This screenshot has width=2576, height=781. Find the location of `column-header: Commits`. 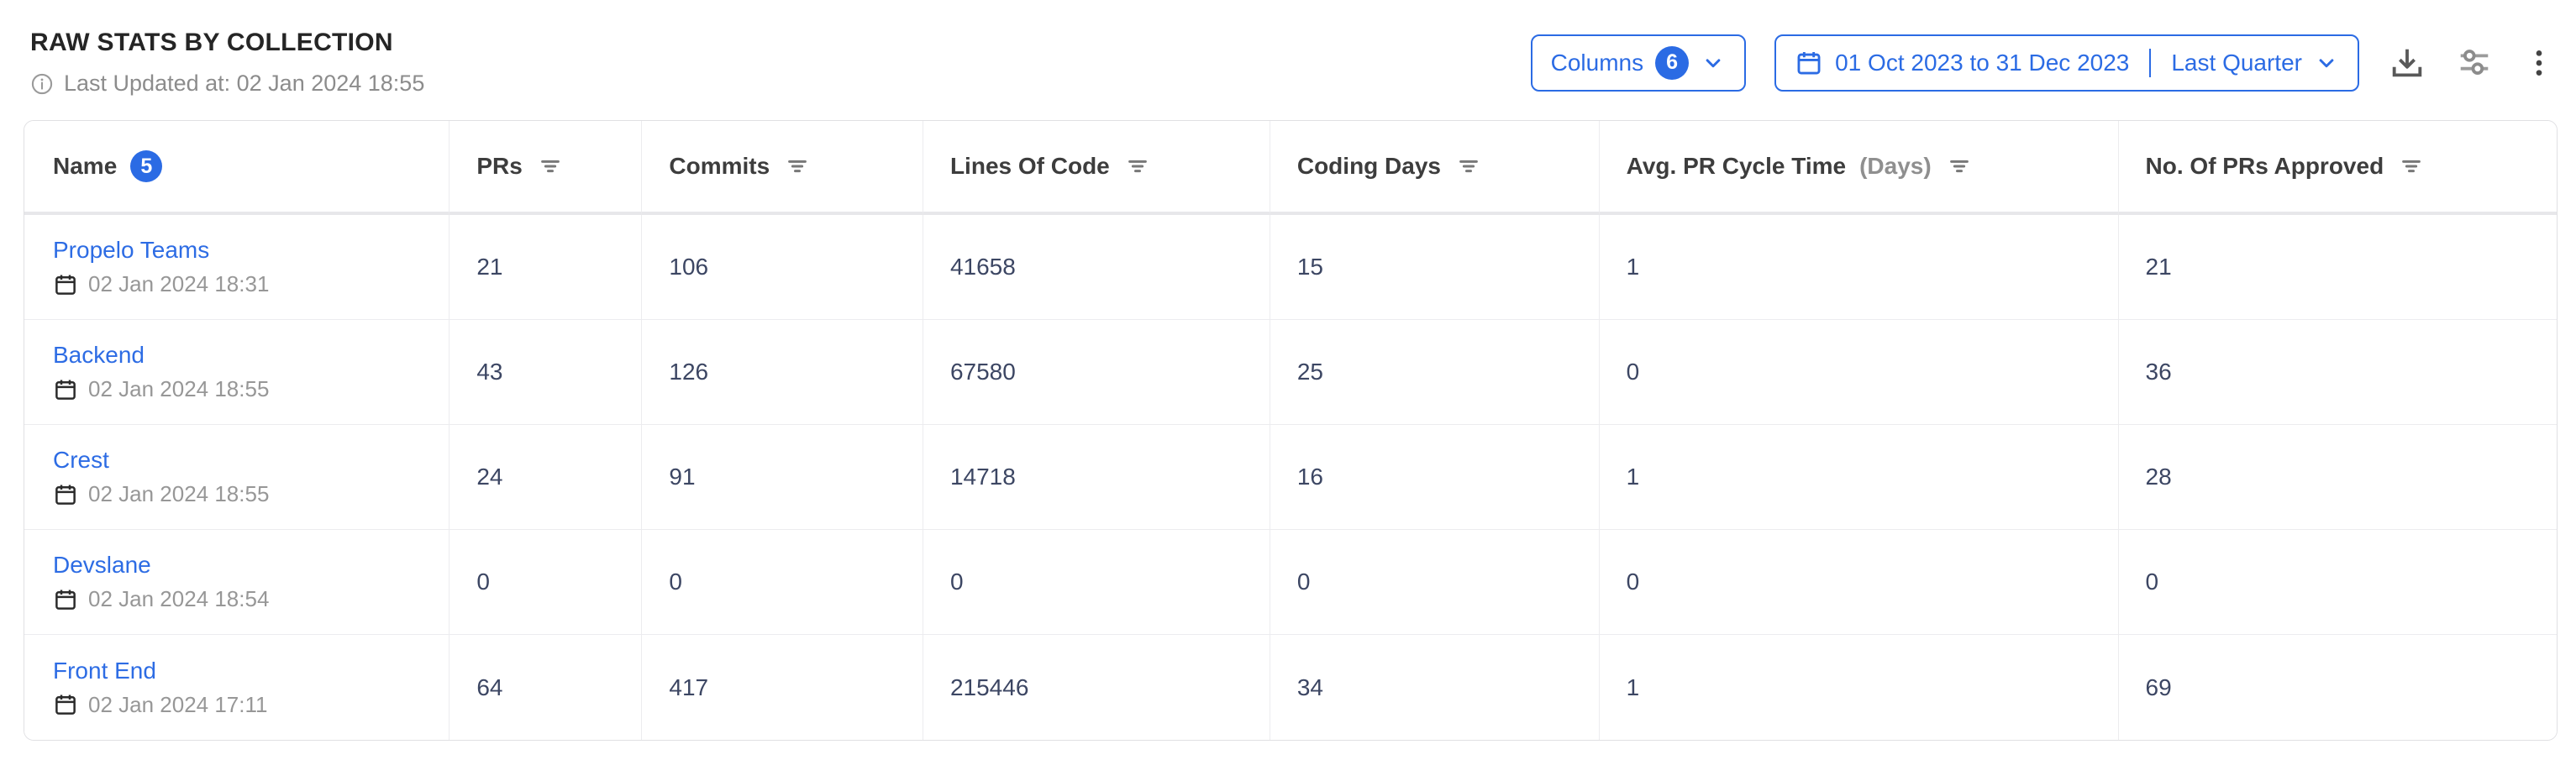

column-header: Commits is located at coordinates (782, 168).